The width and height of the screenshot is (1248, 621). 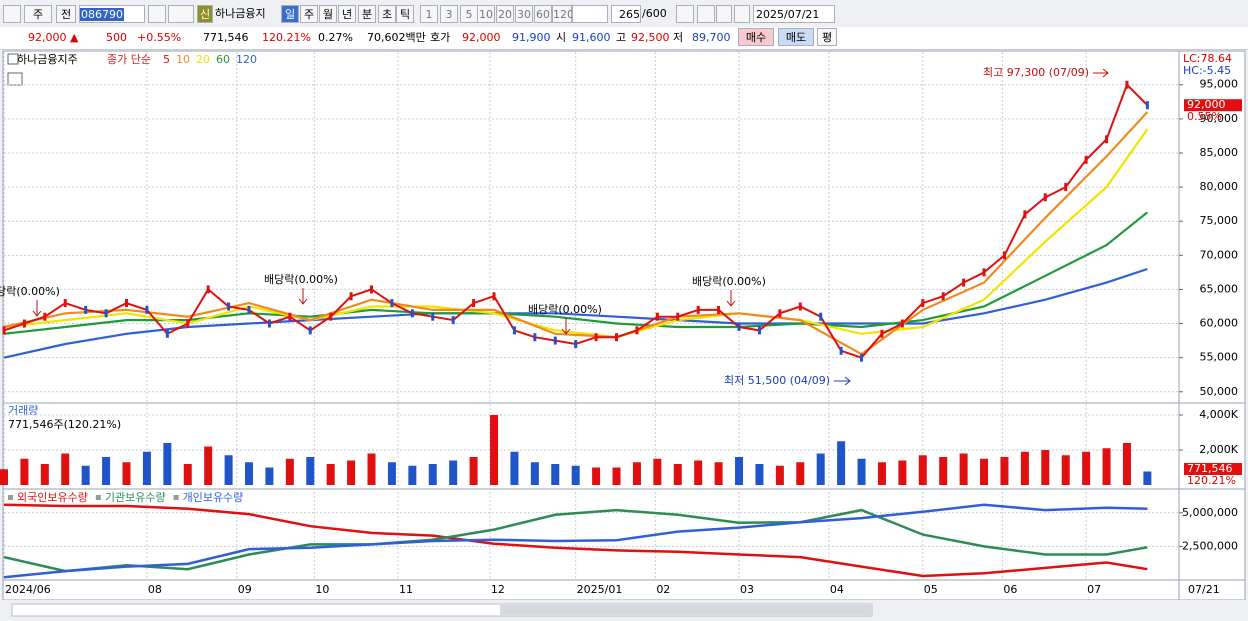 What do you see at coordinates (1219, 254) in the screenshot?
I see `y-tick-label: 70,000` at bounding box center [1219, 254].